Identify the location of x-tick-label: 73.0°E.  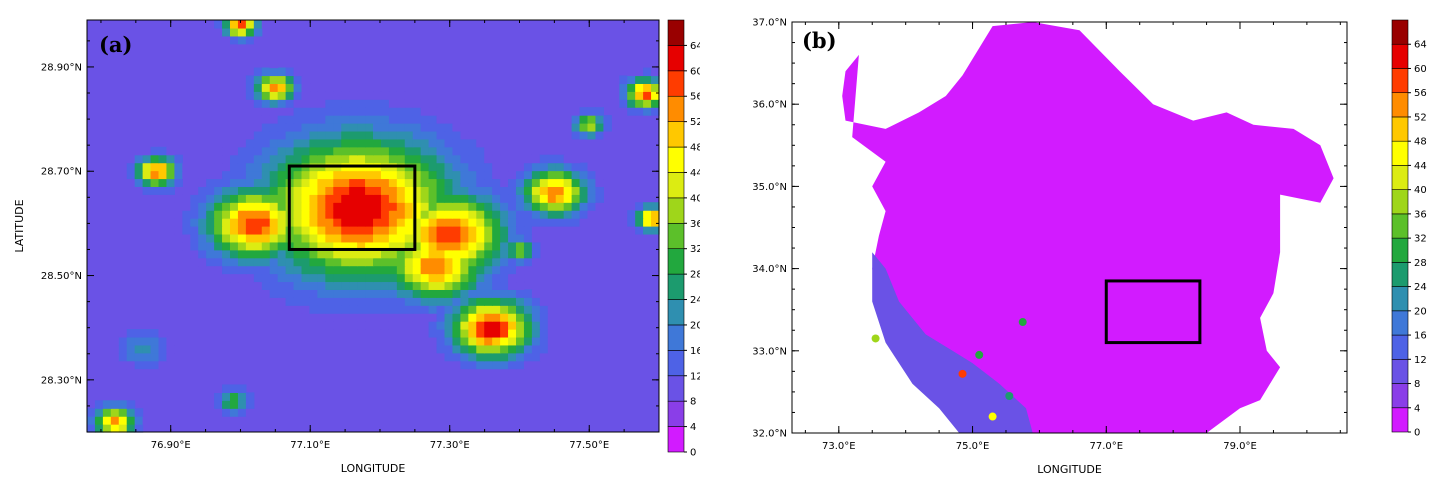
(839, 446).